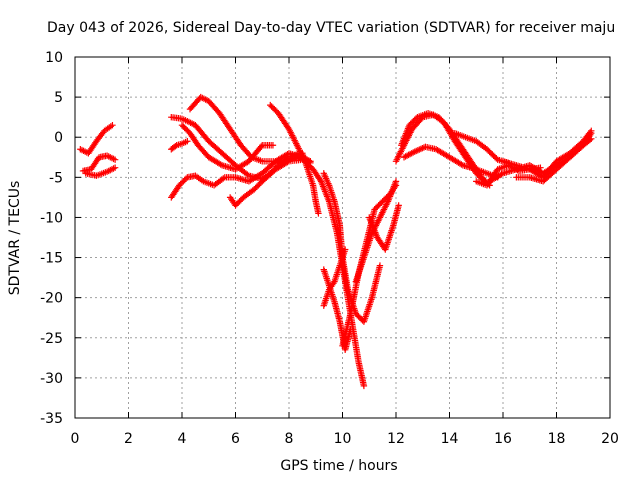  I want to click on x-tick-label: 20, so click(610, 439).